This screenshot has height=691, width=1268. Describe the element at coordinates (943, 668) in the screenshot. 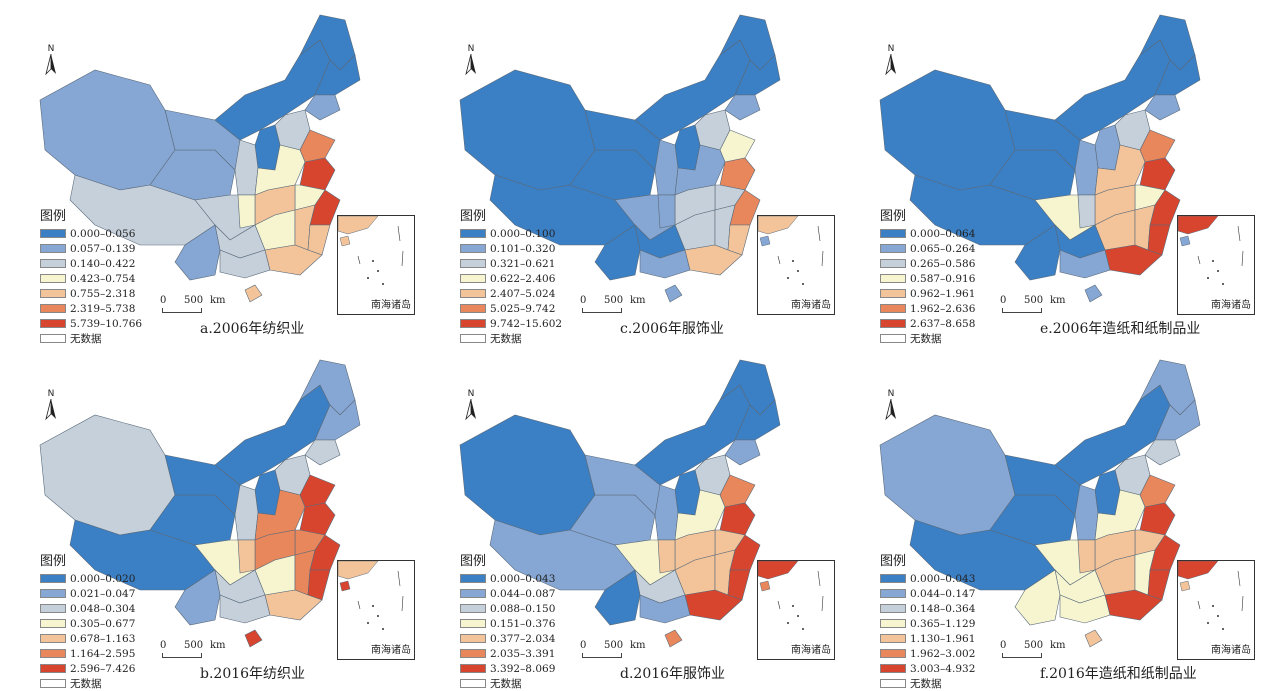

I see `legend-range: 3.003–4.932` at that location.